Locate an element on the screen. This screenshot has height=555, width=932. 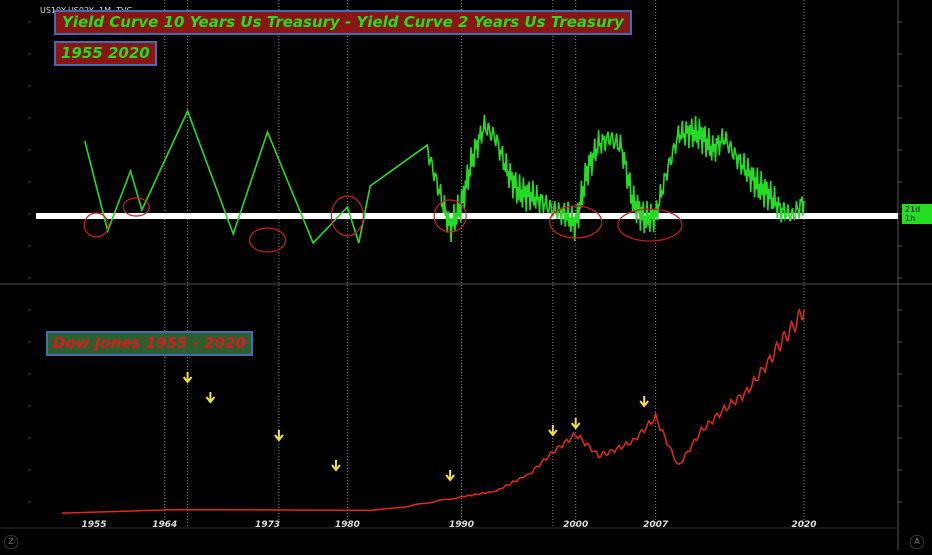
x-tick-label: 1964 is located at coordinates (164, 525).